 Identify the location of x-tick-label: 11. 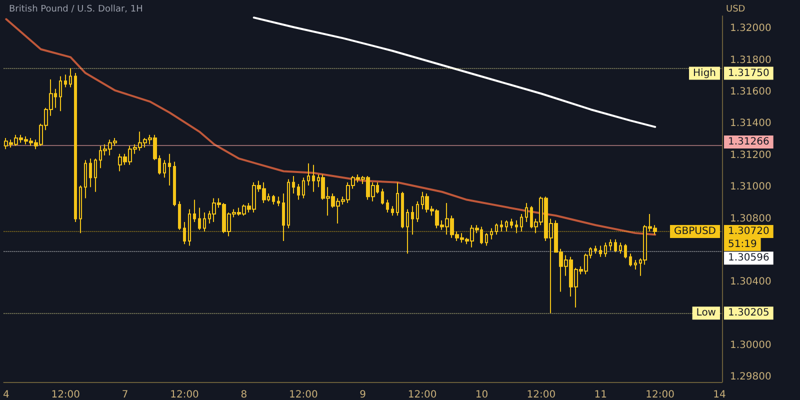
(600, 395).